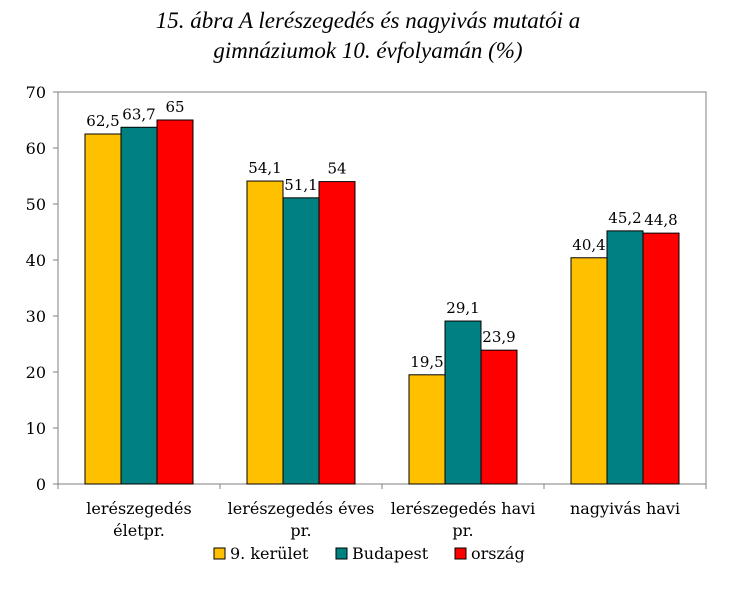  Describe the element at coordinates (102, 121) in the screenshot. I see `data-label: 62,5` at that location.